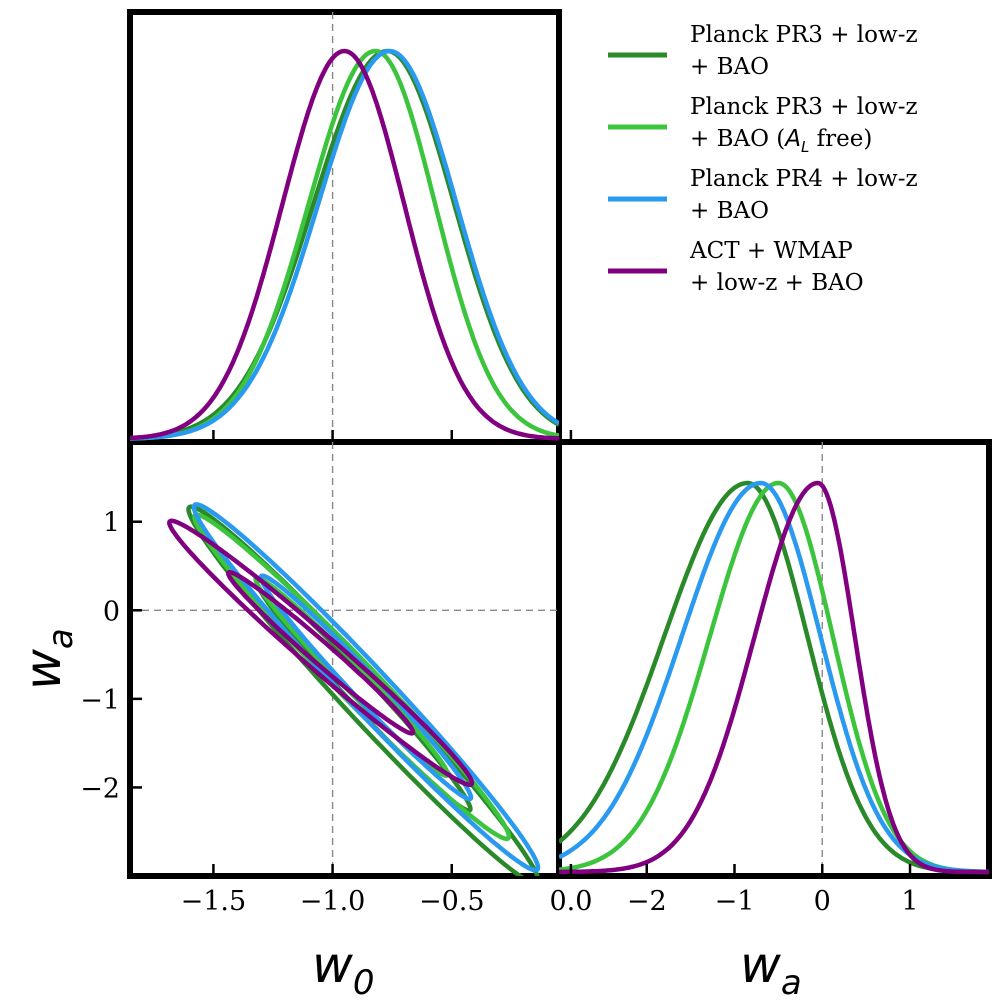  What do you see at coordinates (214, 901) in the screenshot?
I see `tick-label-w0: −1.5` at bounding box center [214, 901].